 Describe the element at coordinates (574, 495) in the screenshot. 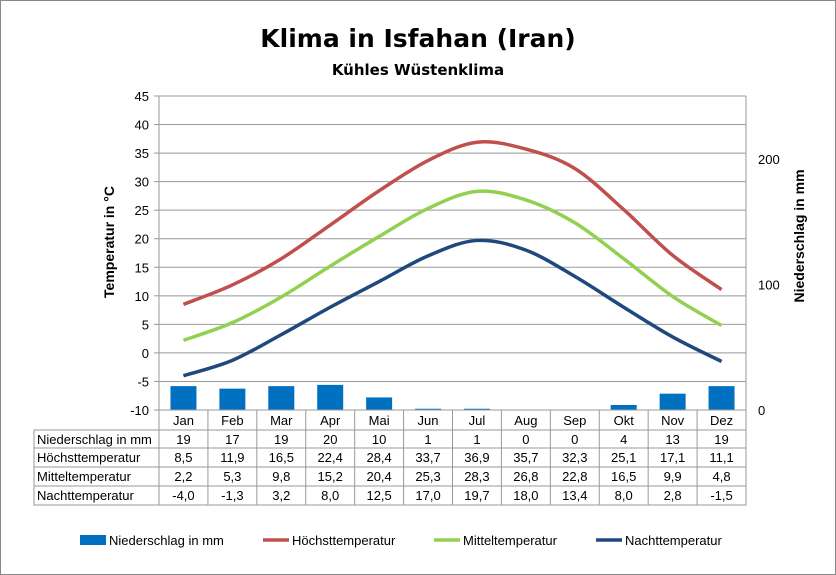

I see `table-cell: 13,4` at that location.